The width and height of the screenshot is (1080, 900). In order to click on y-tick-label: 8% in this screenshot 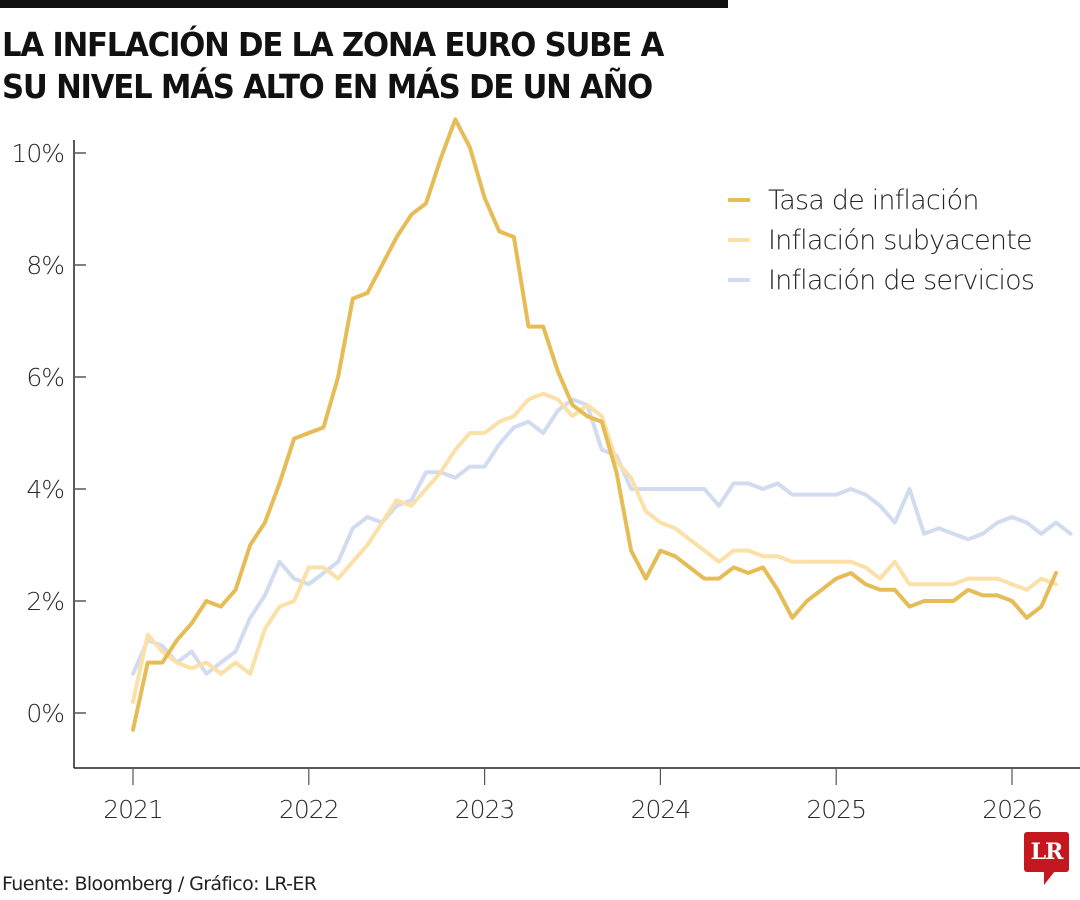, I will do `click(45, 265)`.